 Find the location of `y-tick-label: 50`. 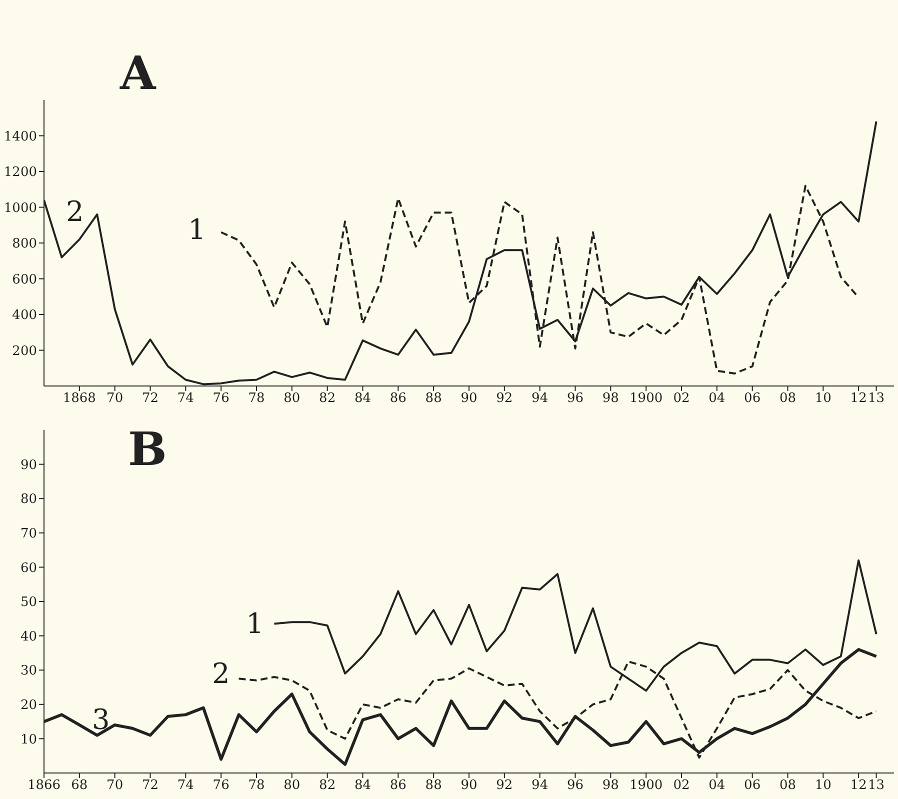

y-tick-label: 50 is located at coordinates (28, 602).